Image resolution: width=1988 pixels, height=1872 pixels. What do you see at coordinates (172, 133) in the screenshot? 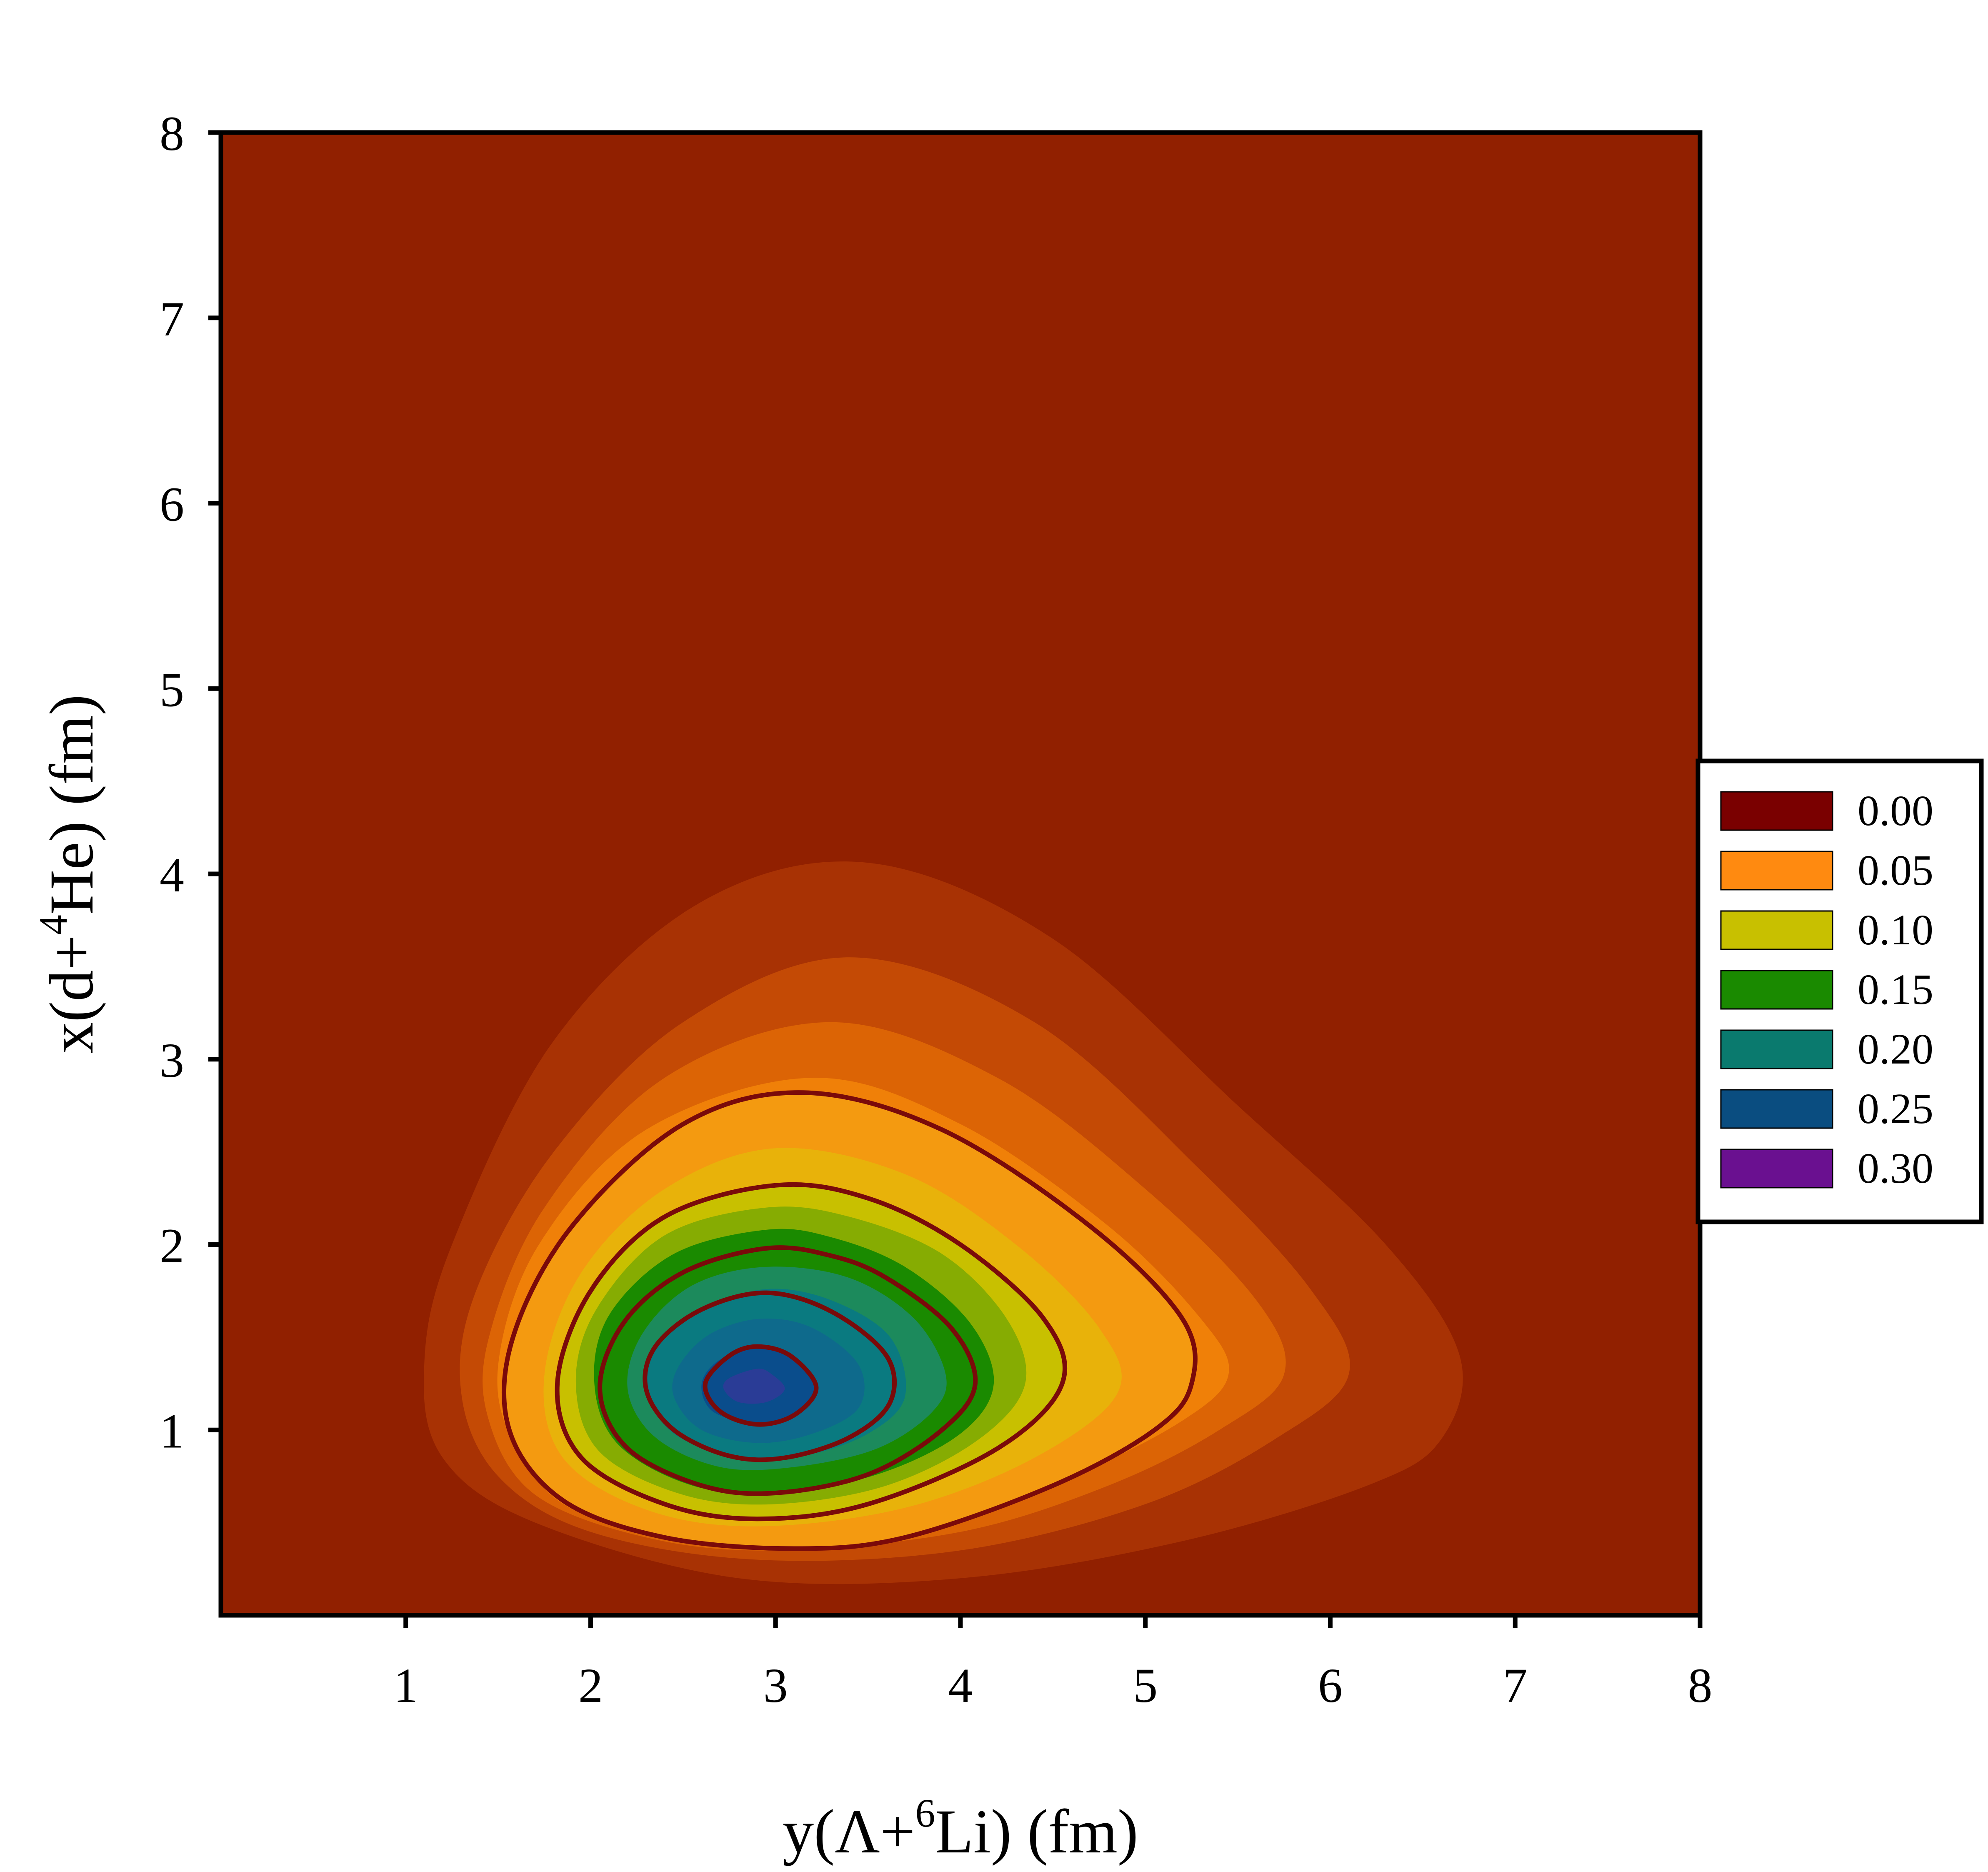
I see `y-tick-label: 8` at bounding box center [172, 133].